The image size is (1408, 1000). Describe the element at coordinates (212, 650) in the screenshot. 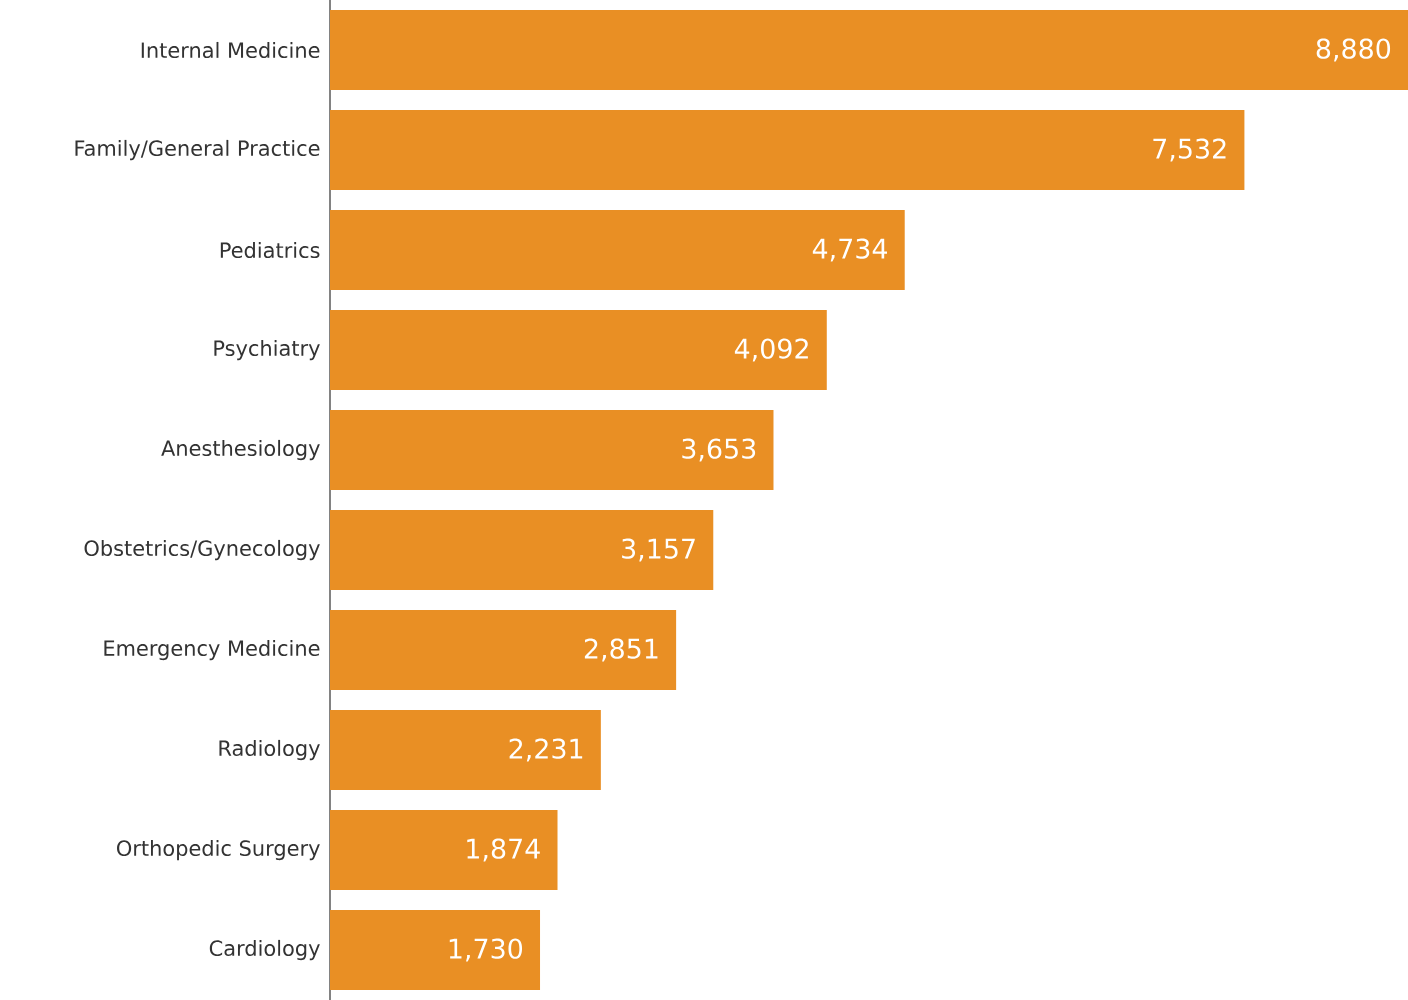

I see `y-tick-label: Emergency Medicine` at that location.